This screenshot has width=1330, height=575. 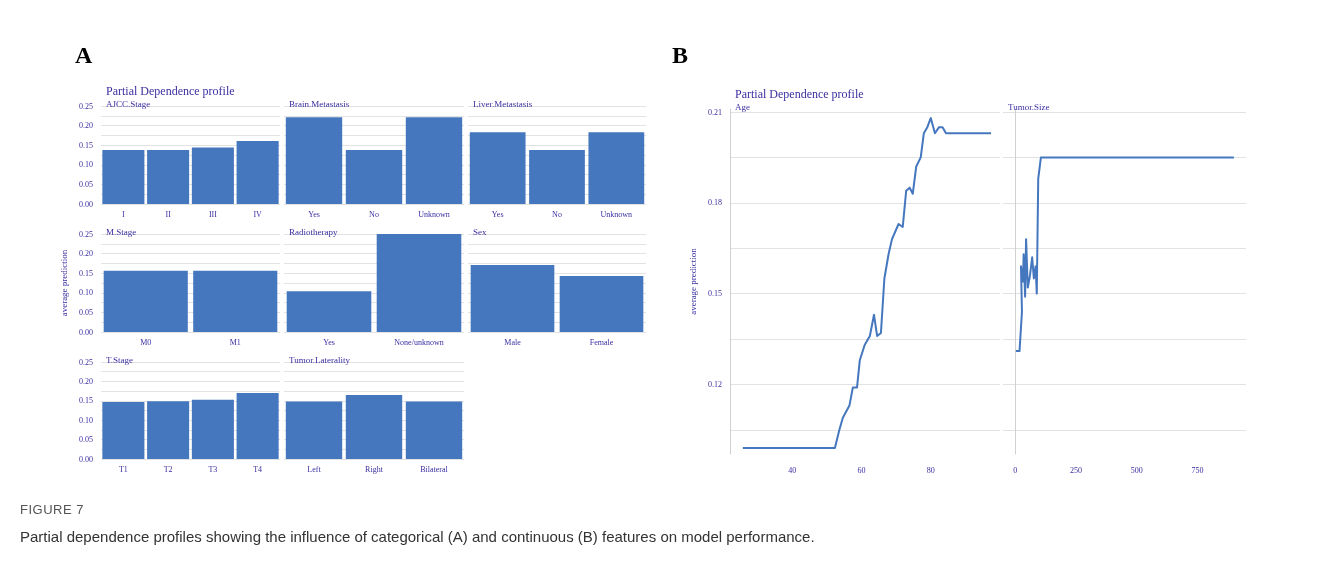 I want to click on chart-subtitle: Tumor.Laterality, so click(x=320, y=359).